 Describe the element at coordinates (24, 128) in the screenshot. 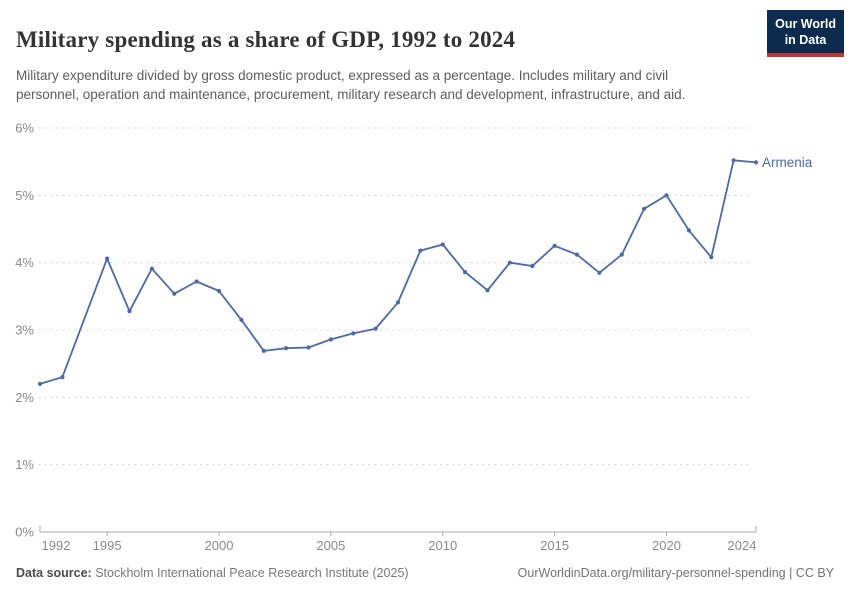

I see `y-tick-label: 6%` at that location.